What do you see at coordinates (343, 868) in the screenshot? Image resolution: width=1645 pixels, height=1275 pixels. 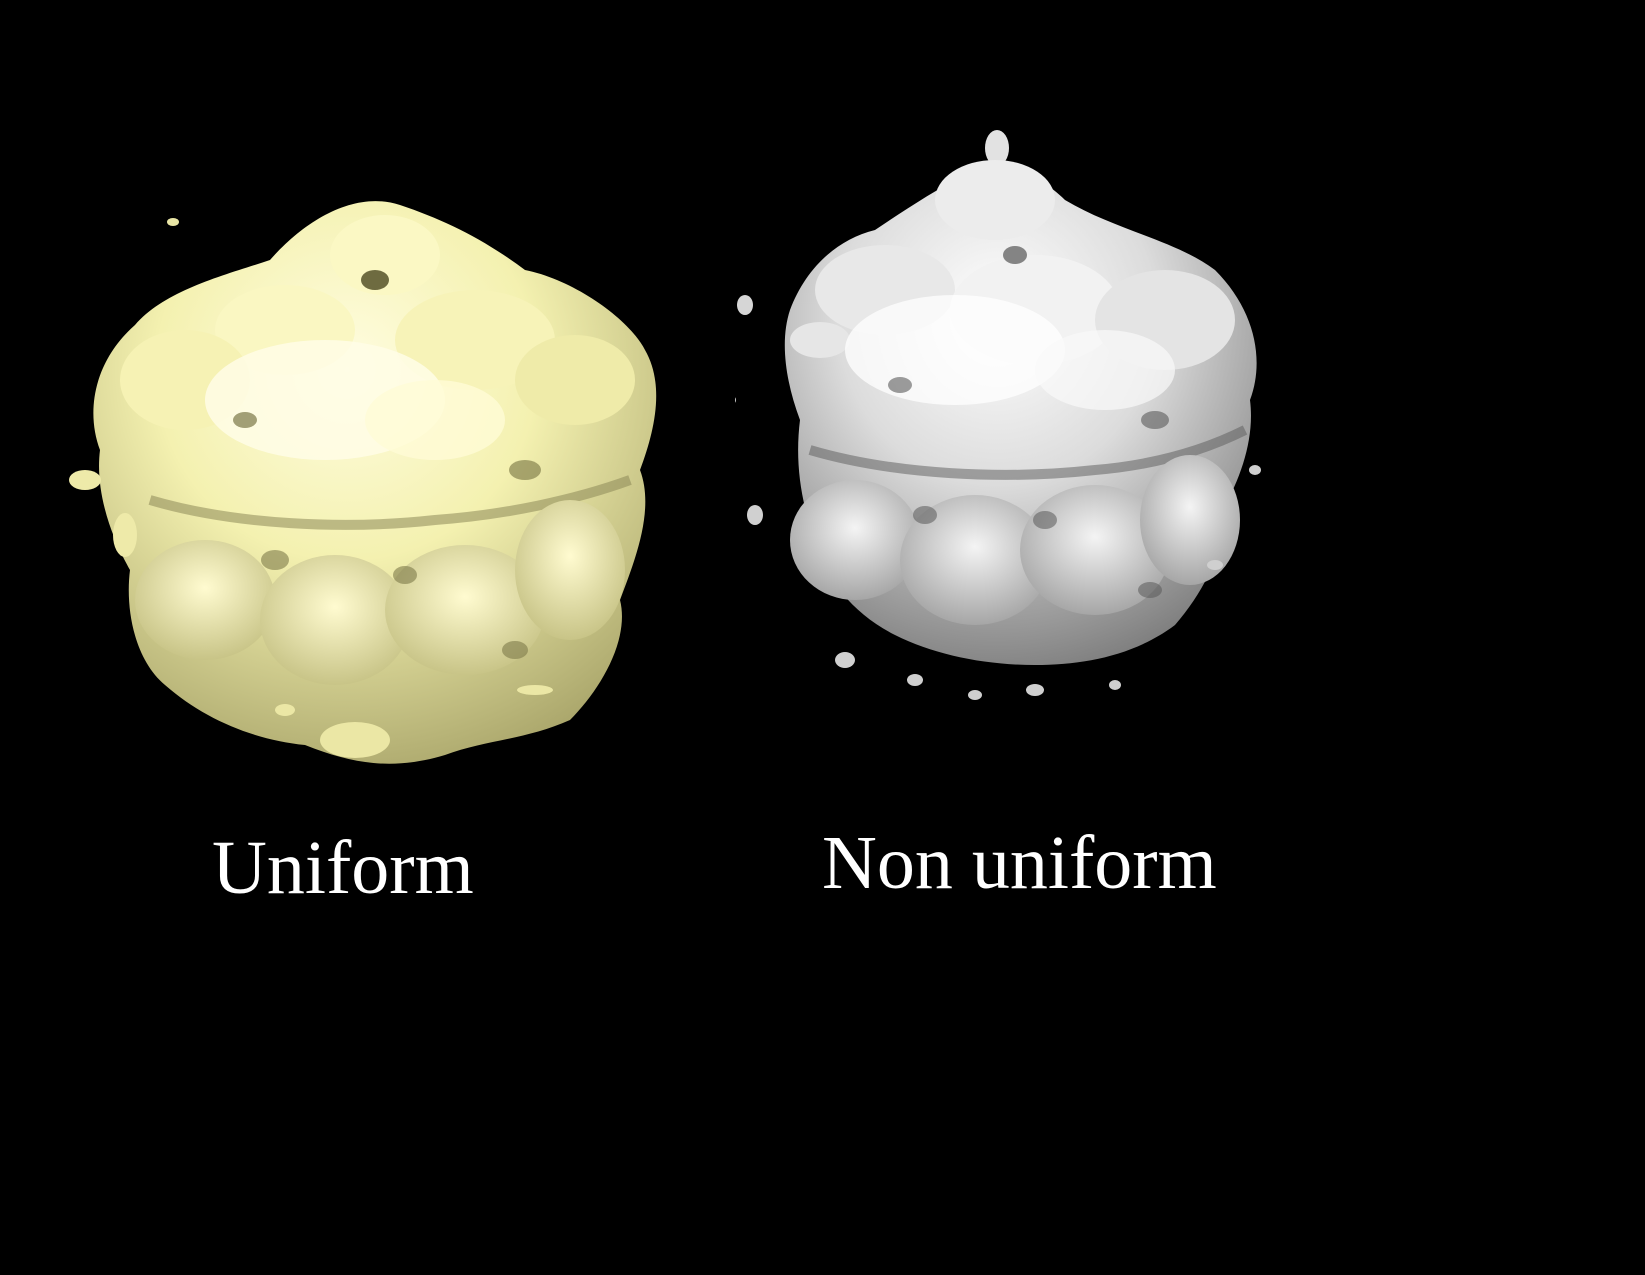 I see `caption-uniform: Uniform` at bounding box center [343, 868].